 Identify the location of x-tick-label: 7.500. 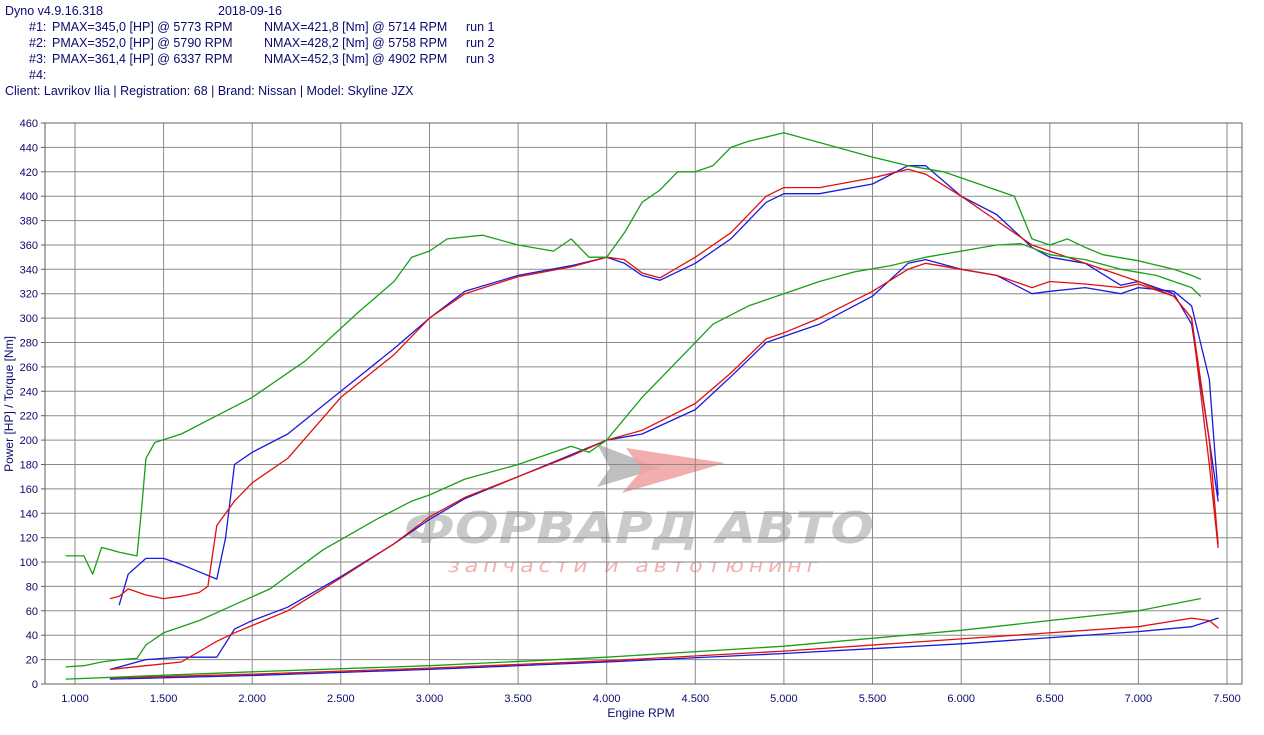
(1227, 699).